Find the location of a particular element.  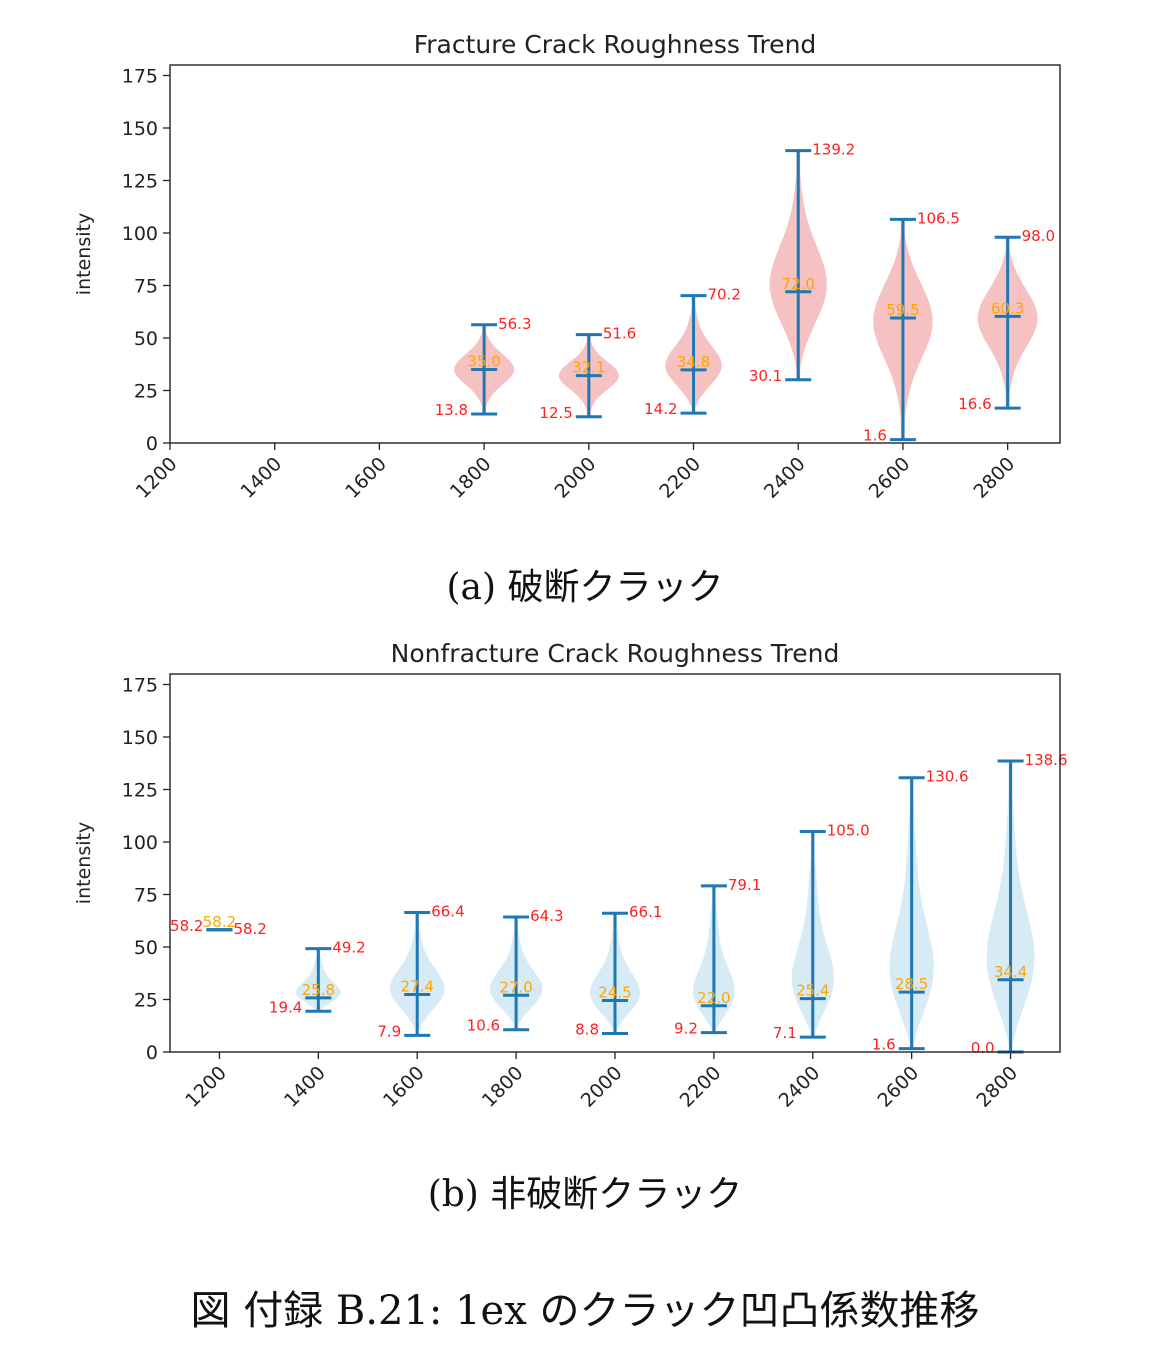

violin-median-label: 28.5 is located at coordinates (911, 984).